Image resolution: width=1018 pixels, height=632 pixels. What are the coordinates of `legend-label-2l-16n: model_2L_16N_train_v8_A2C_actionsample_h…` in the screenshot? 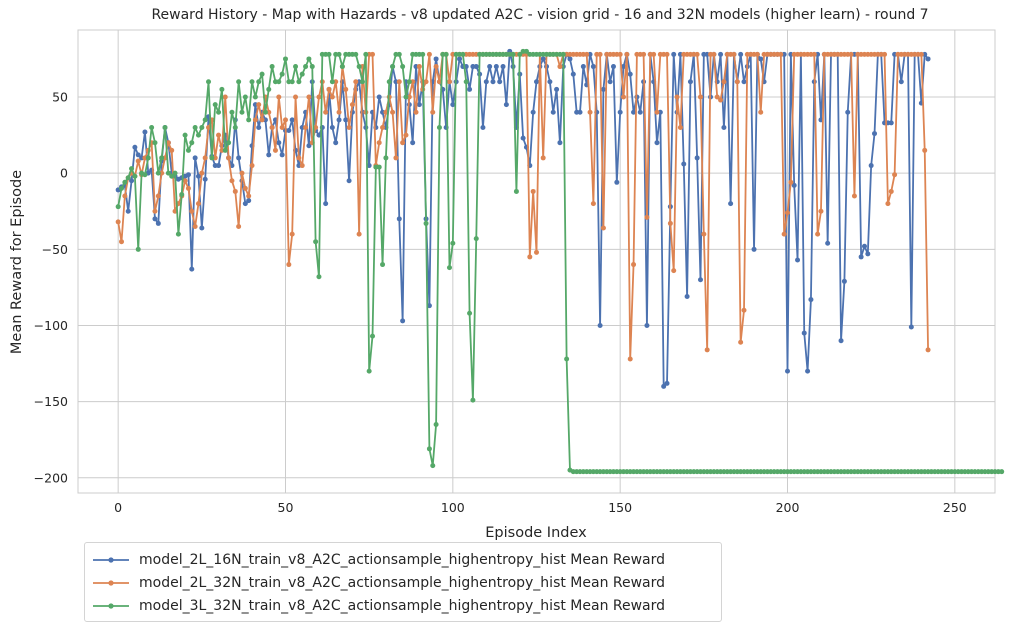 It's located at (402, 559).